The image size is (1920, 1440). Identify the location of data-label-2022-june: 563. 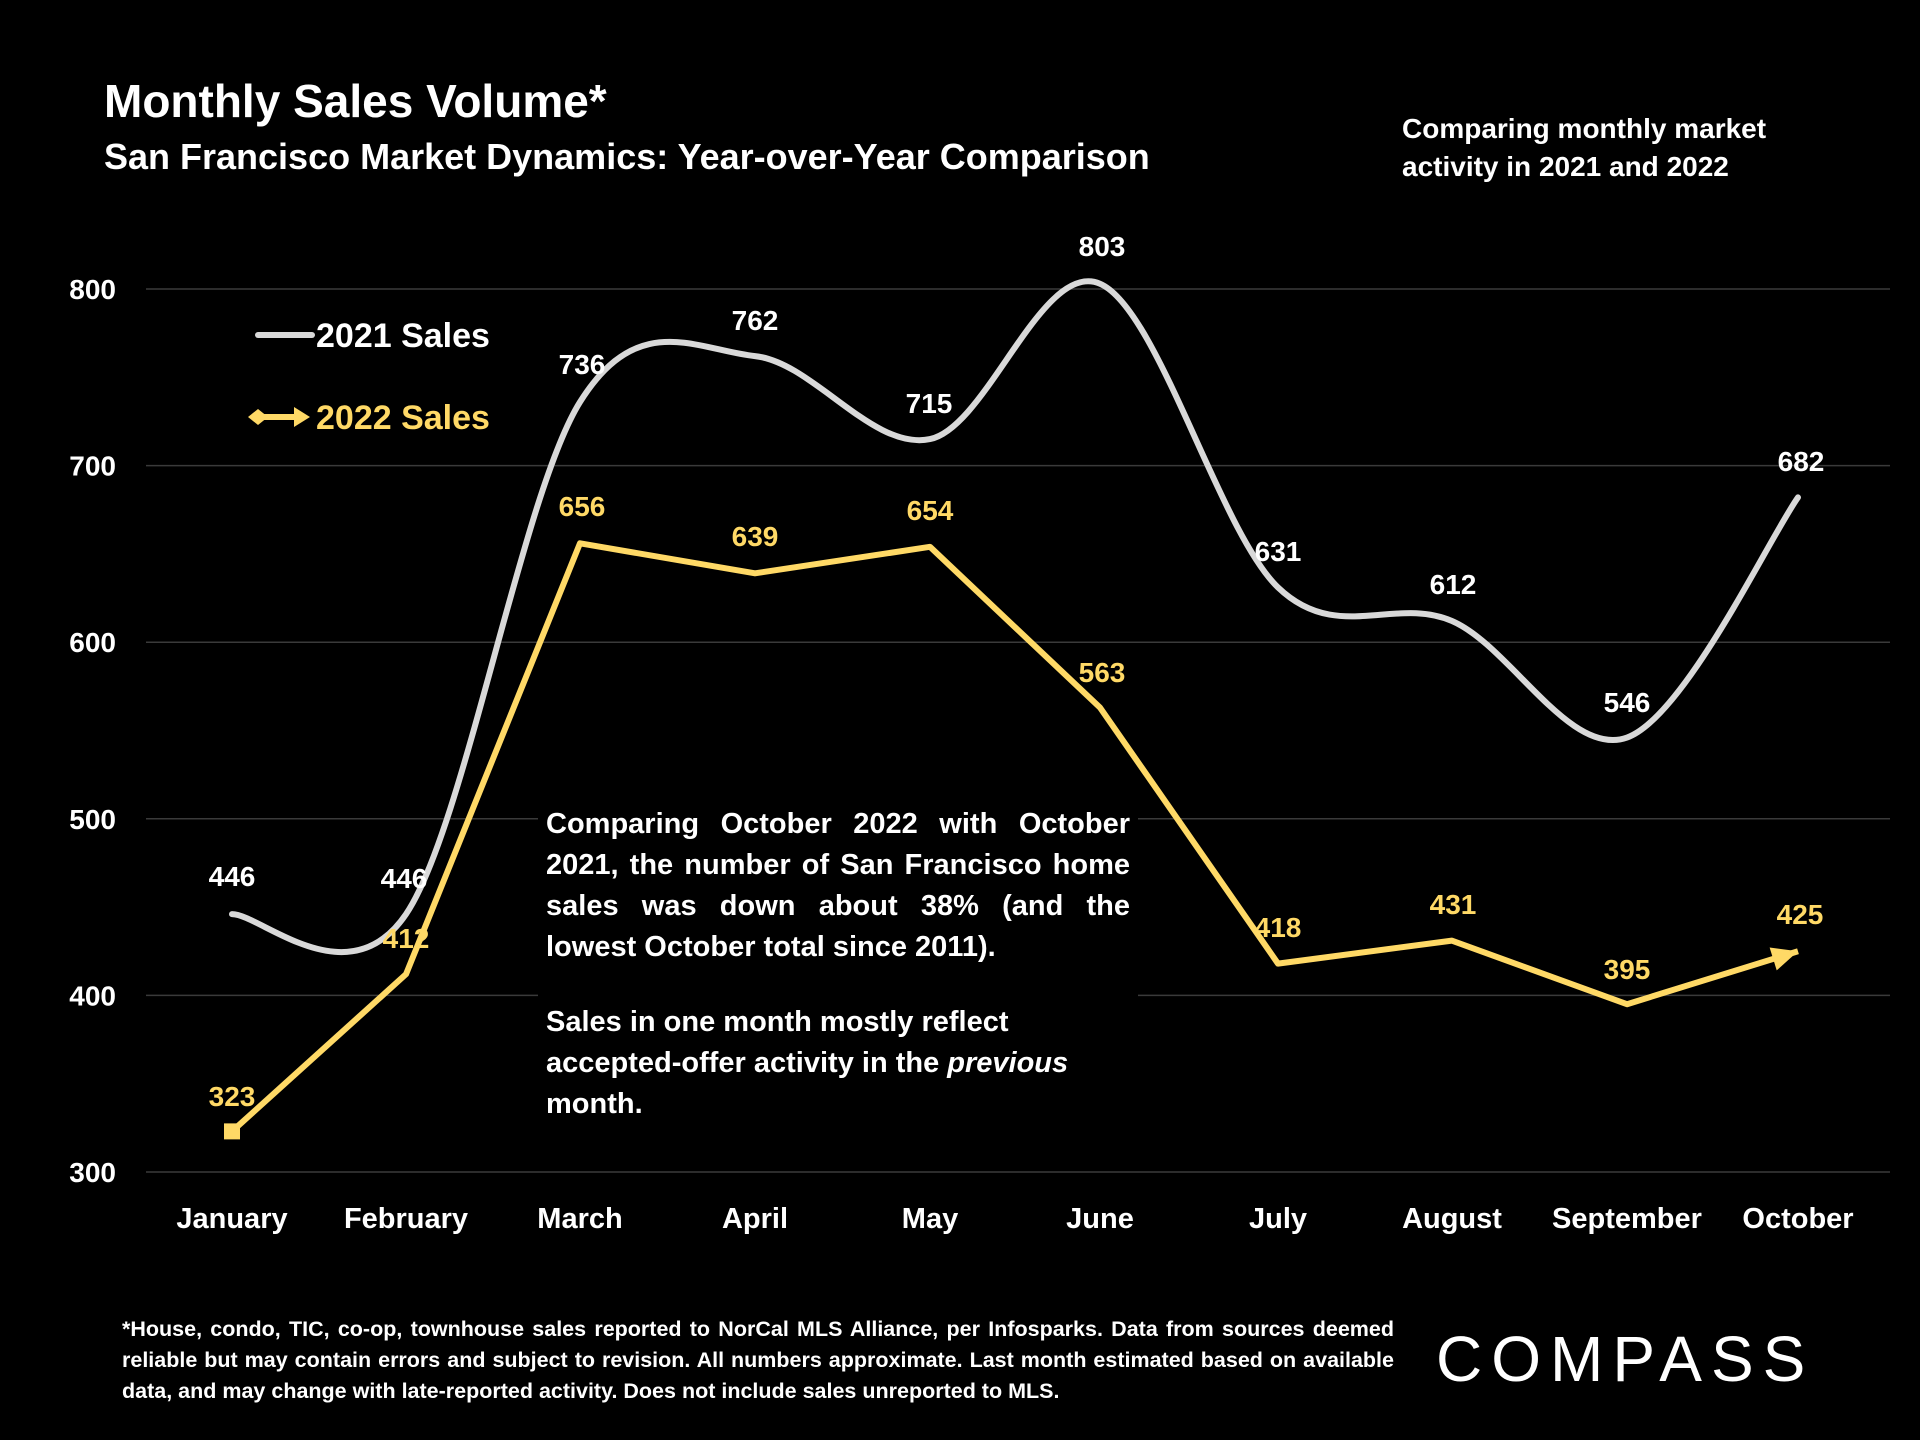
(1102, 672).